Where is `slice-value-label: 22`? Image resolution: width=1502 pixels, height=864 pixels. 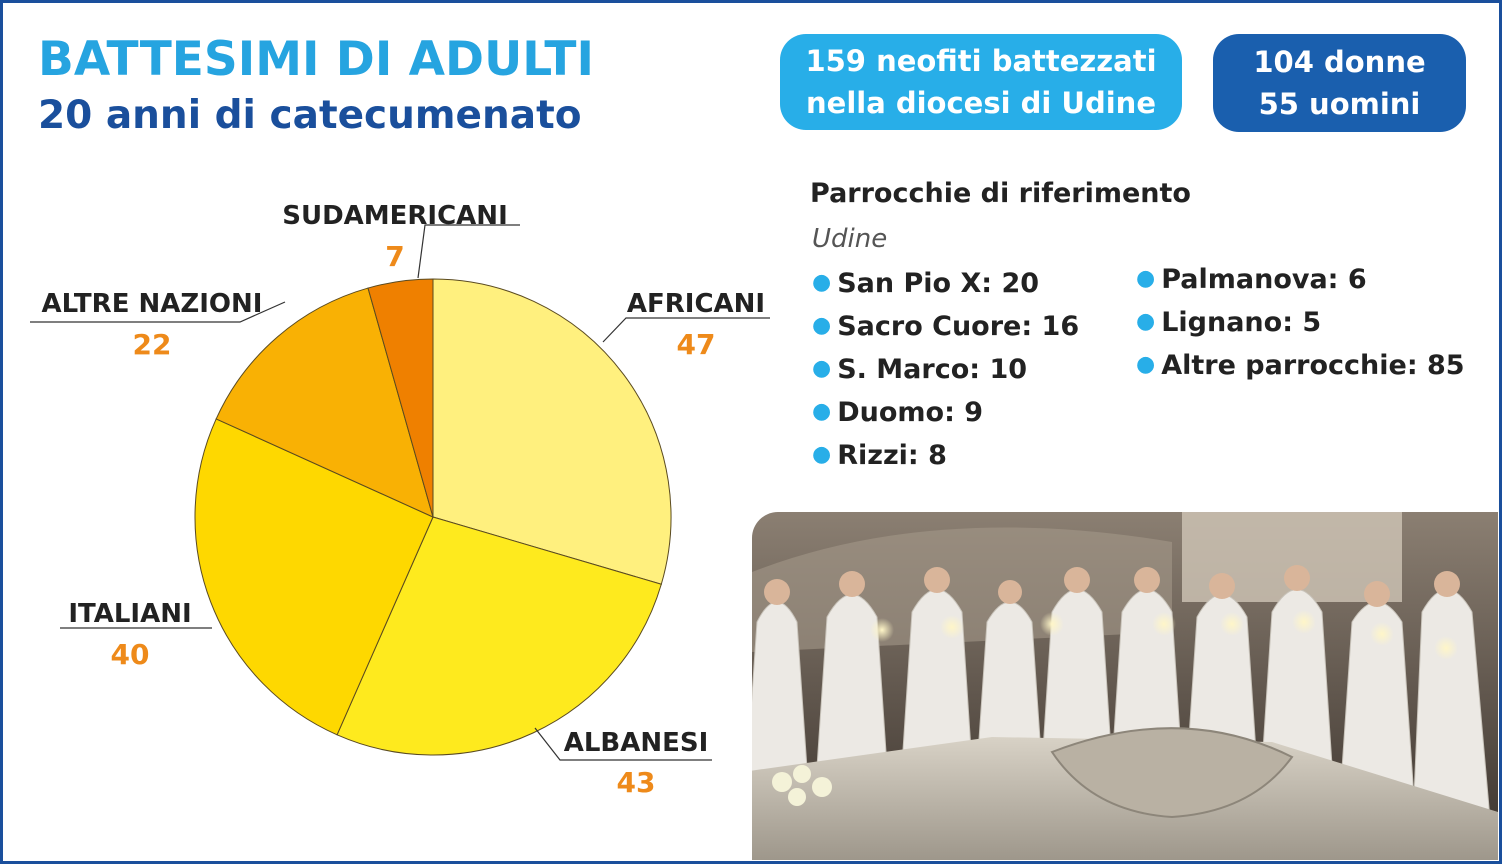
slice-value-label: 22 is located at coordinates (152, 344).